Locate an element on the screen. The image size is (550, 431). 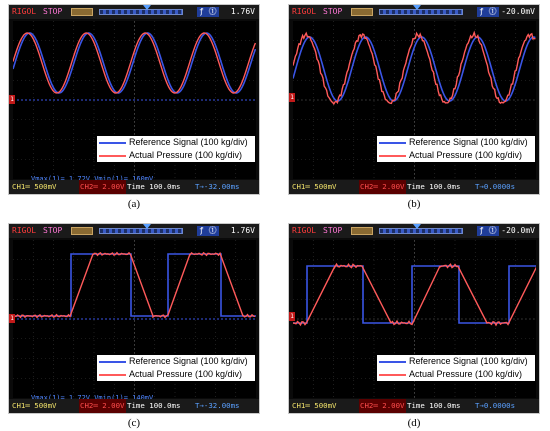
measurement-readout: Vmax(1)= 1.72V Vmin(1)= 140mV is located at coordinates (92, 398).